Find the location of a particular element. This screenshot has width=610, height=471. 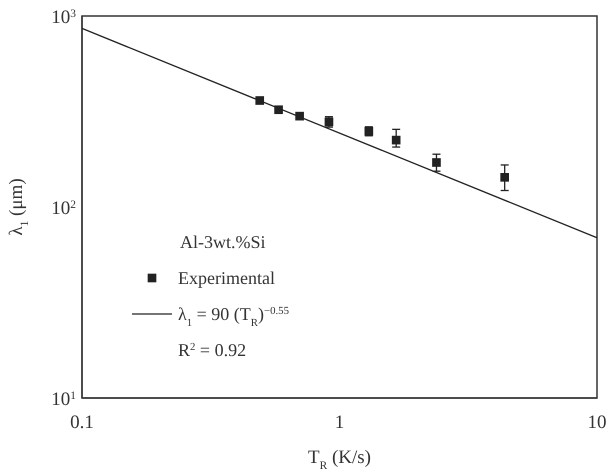

x-tick-label: 0.1 is located at coordinates (82, 422).